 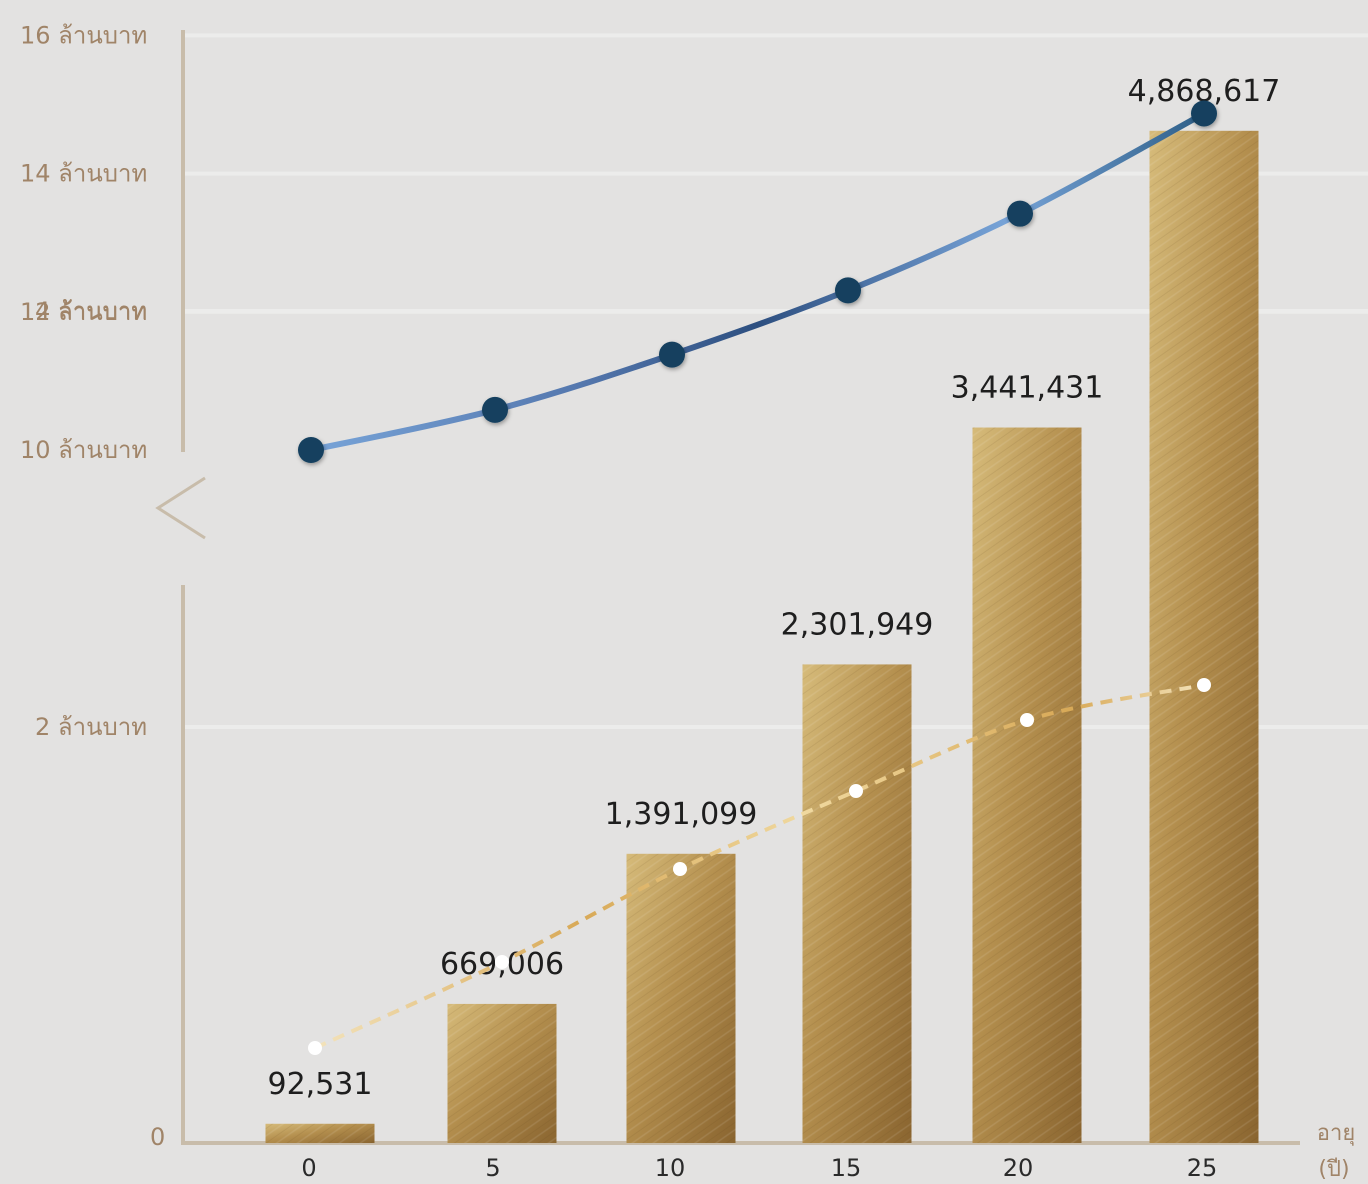 What do you see at coordinates (857, 624) in the screenshot?
I see `bar-data-label: 2,301,949` at bounding box center [857, 624].